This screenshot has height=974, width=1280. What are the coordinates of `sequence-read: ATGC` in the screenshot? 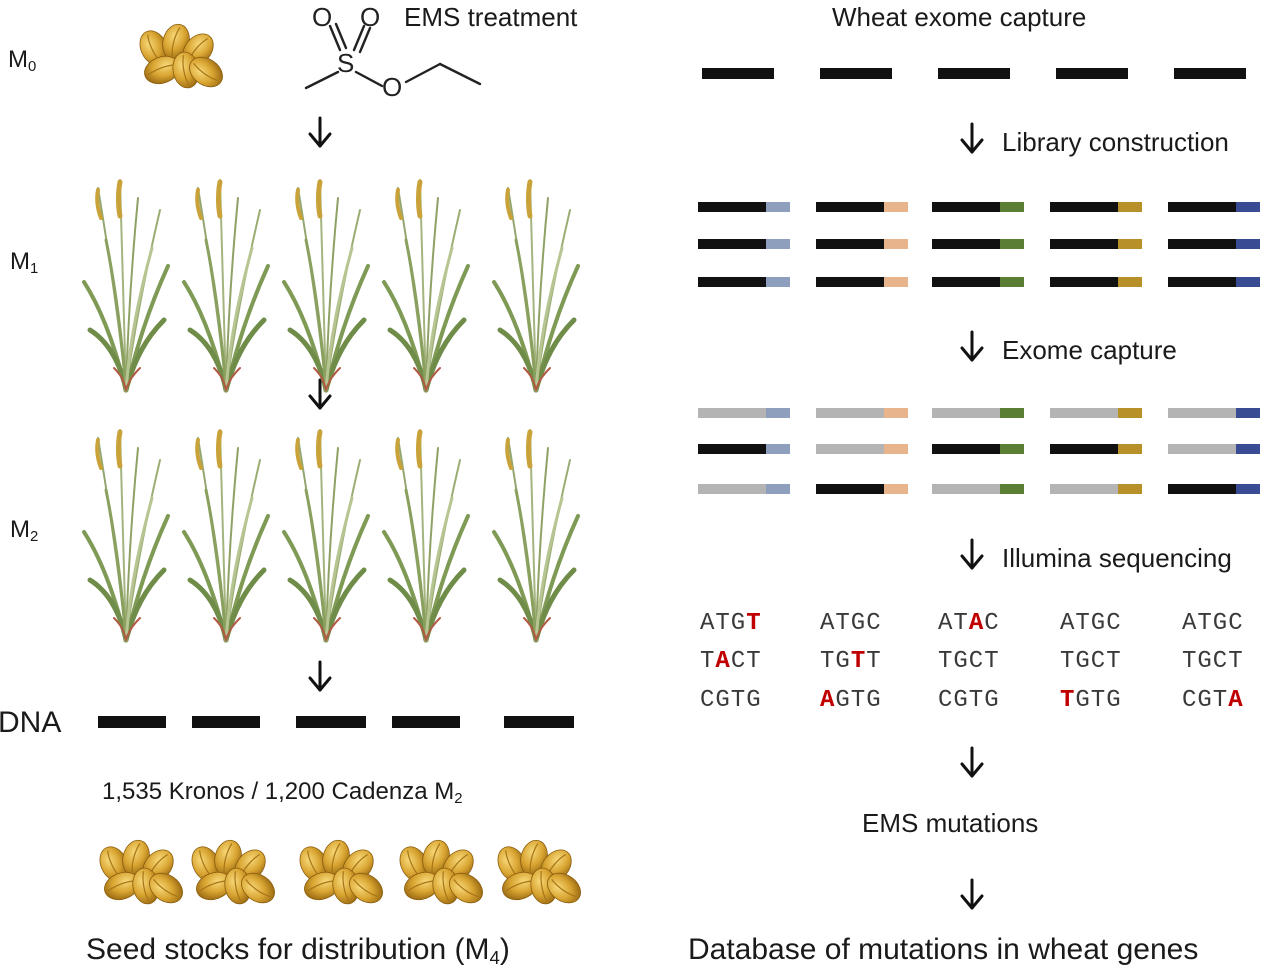 It's located at (1091, 624).